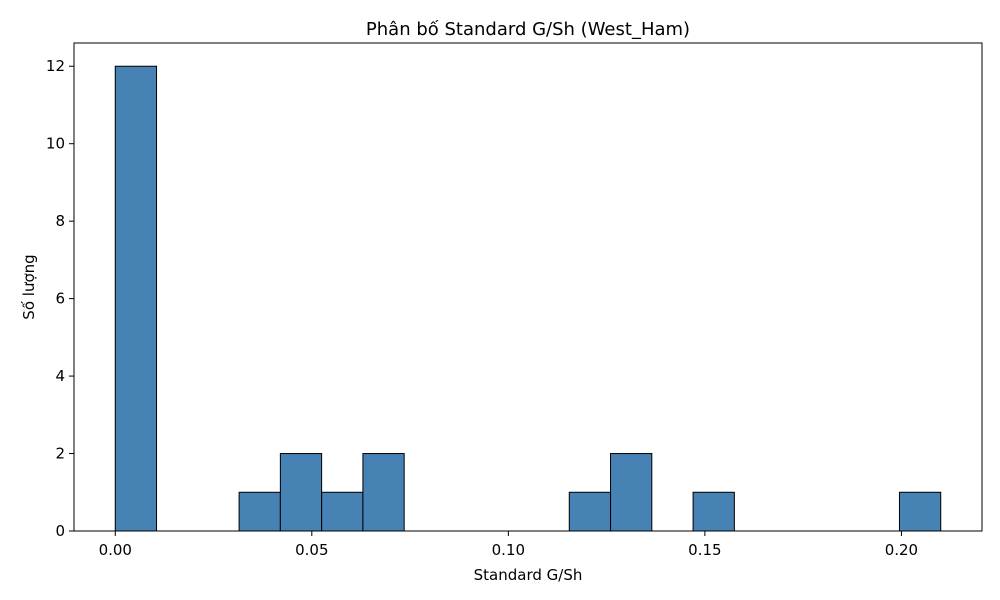  Describe the element at coordinates (508, 550) in the screenshot. I see `x-tick-label: 0.10` at that location.